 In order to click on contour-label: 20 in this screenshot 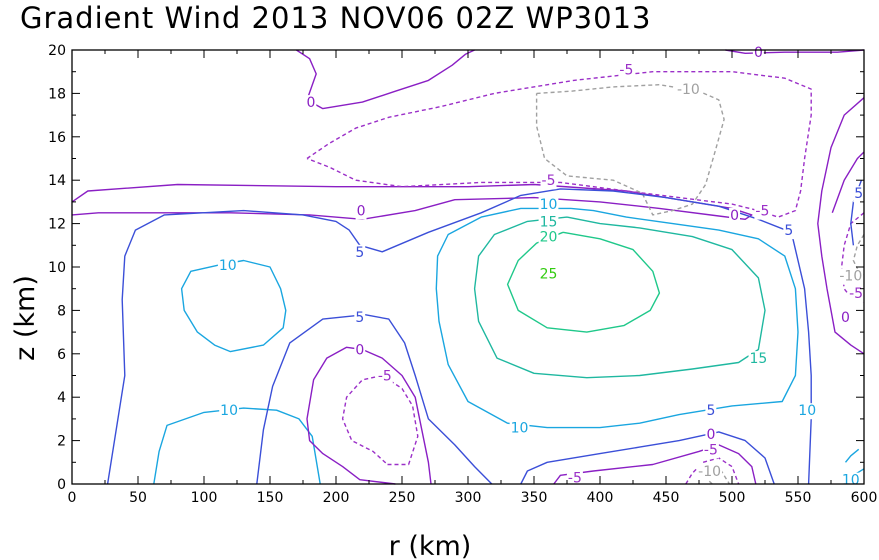, I will do `click(549, 238)`.